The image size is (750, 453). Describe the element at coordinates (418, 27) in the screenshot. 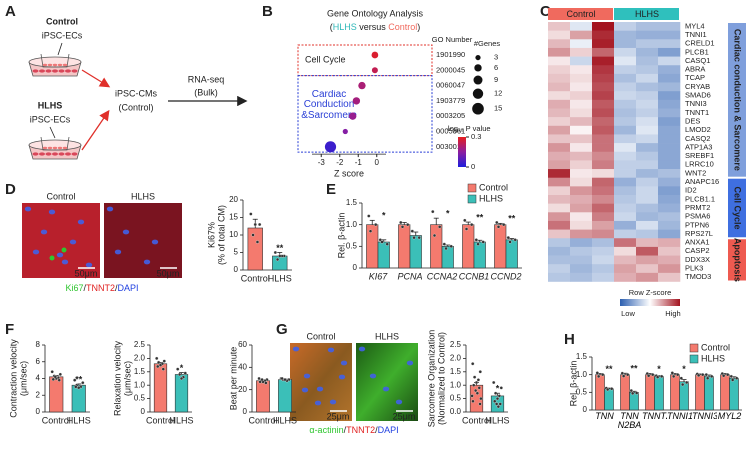

I see `chart-subtitle-part: )` at that location.